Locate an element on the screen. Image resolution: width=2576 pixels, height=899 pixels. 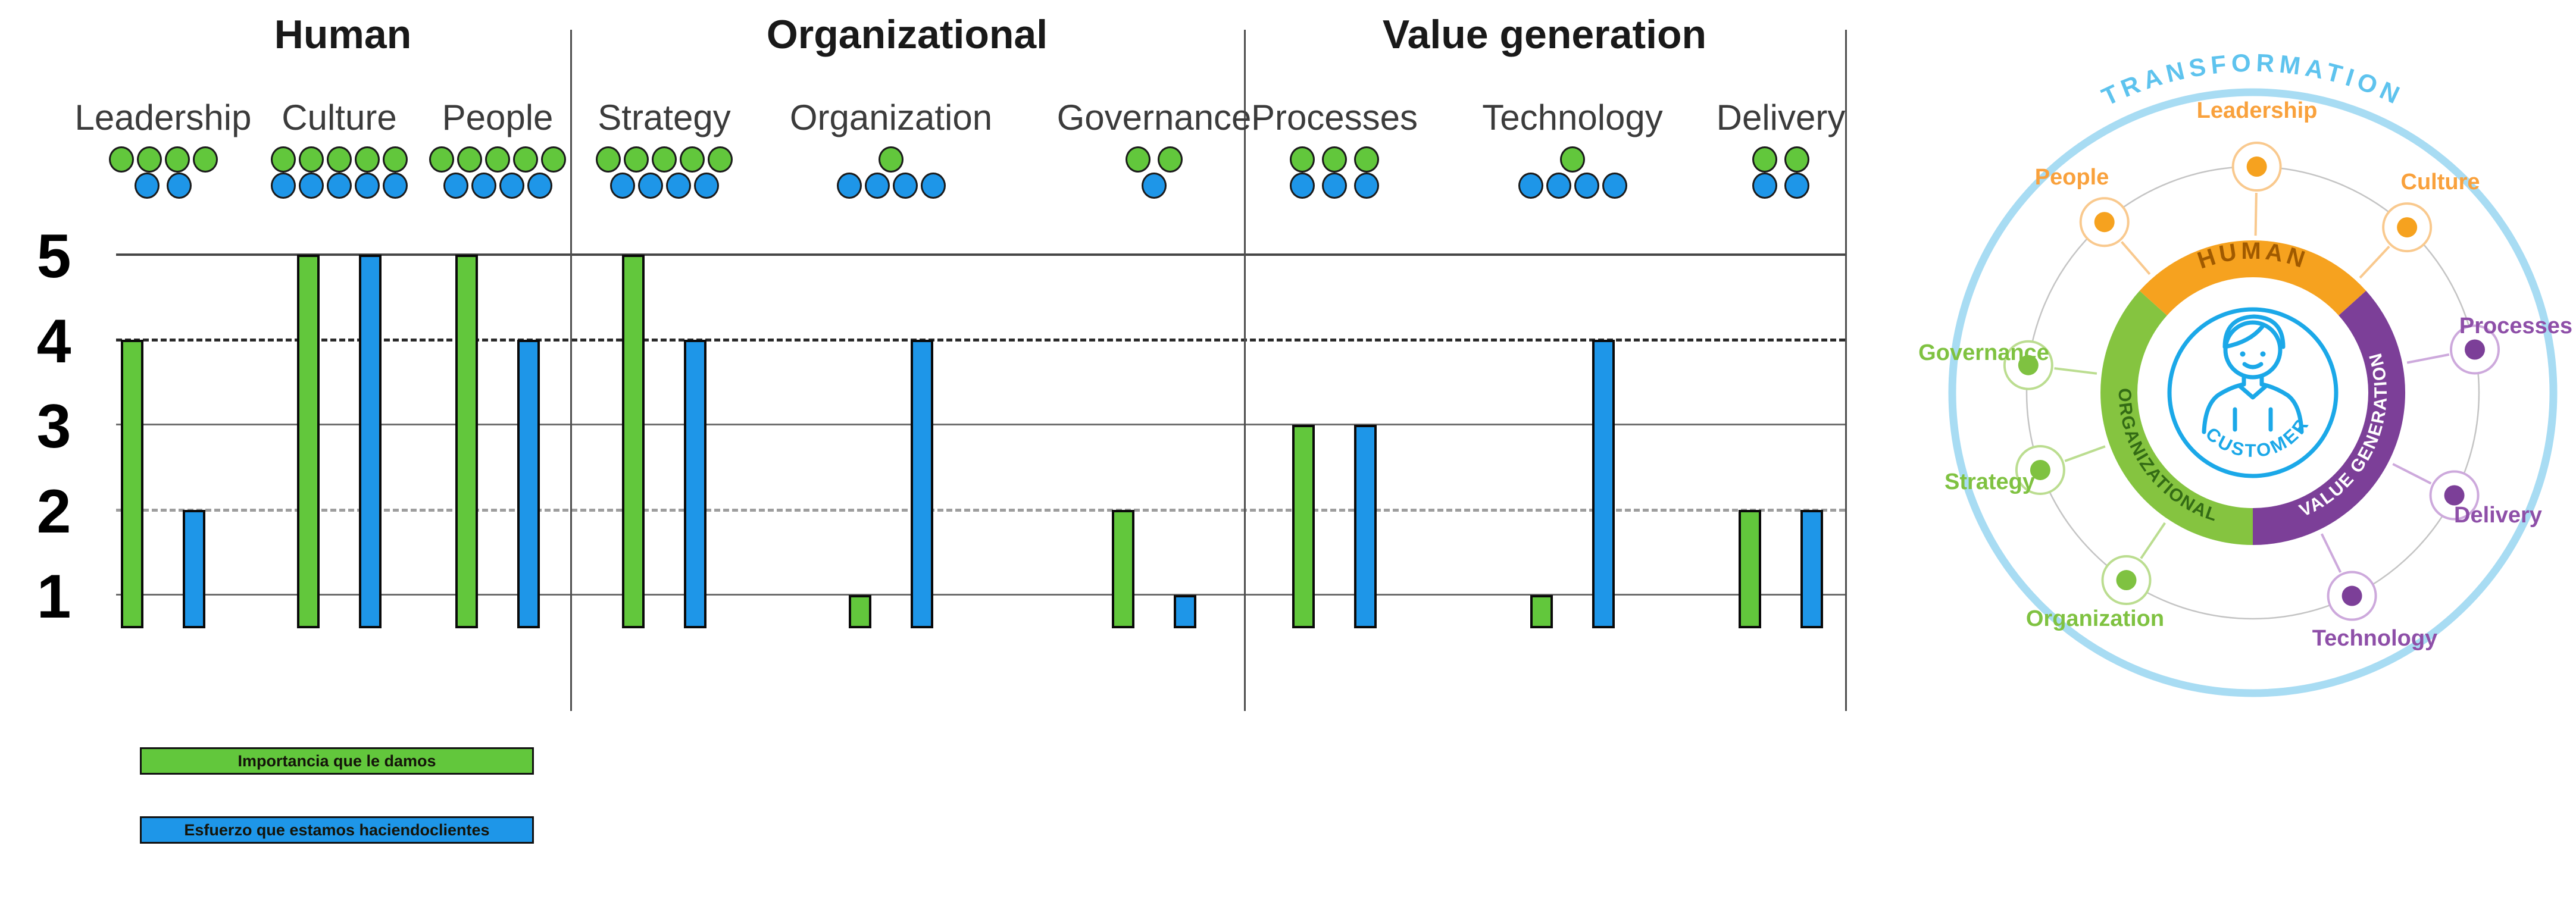
node-tail-organization is located at coordinates (2153, 541).